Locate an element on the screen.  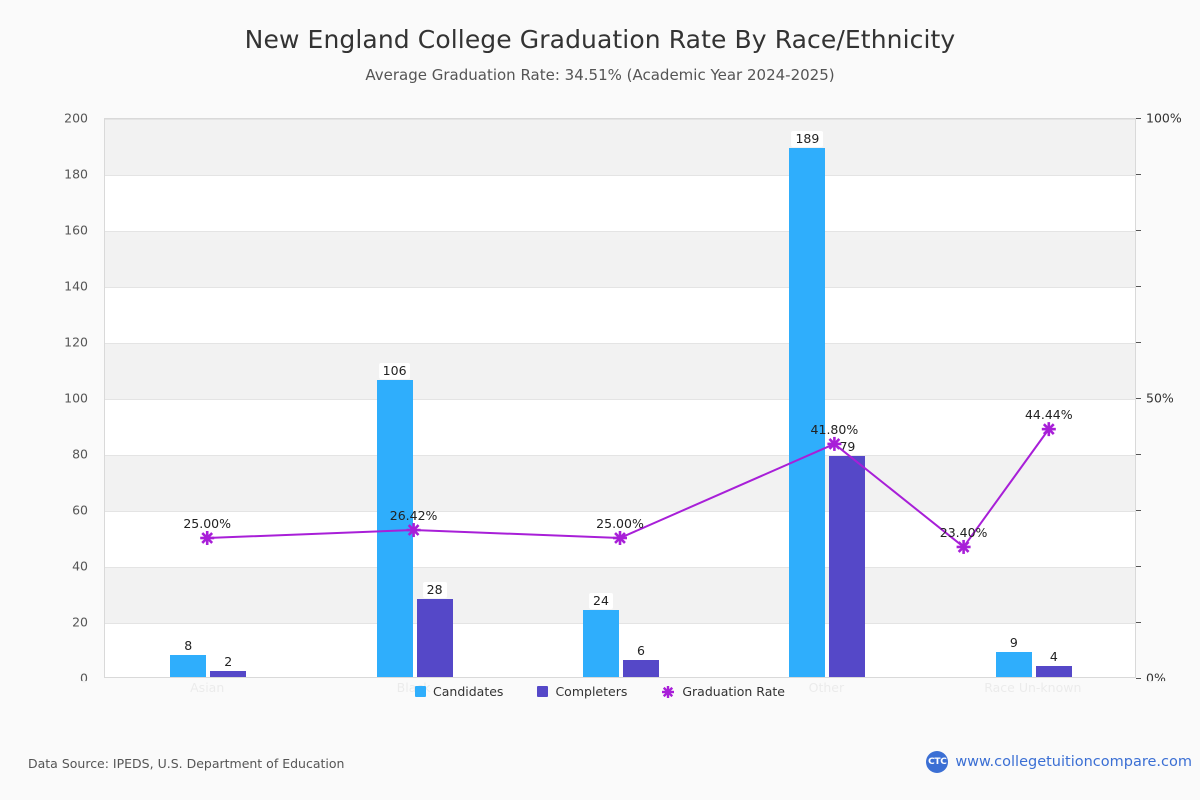
ctc-logo-icon: CTC is located at coordinates (937, 762).